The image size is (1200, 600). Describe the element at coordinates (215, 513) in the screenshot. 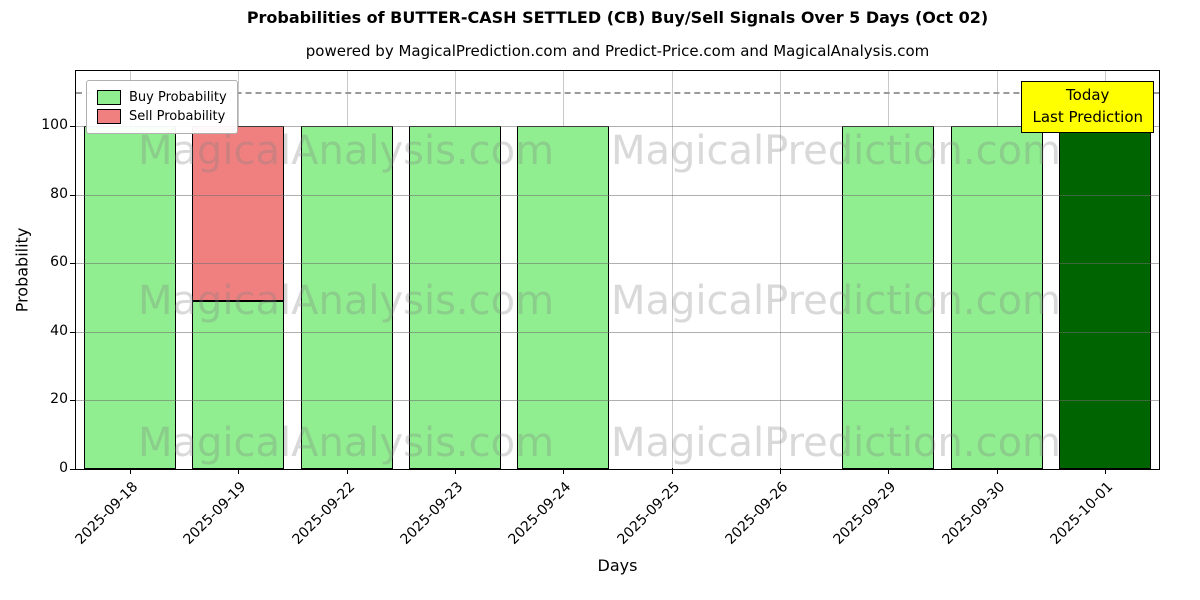

I see `x-tick-label: 2025-09-19` at that location.